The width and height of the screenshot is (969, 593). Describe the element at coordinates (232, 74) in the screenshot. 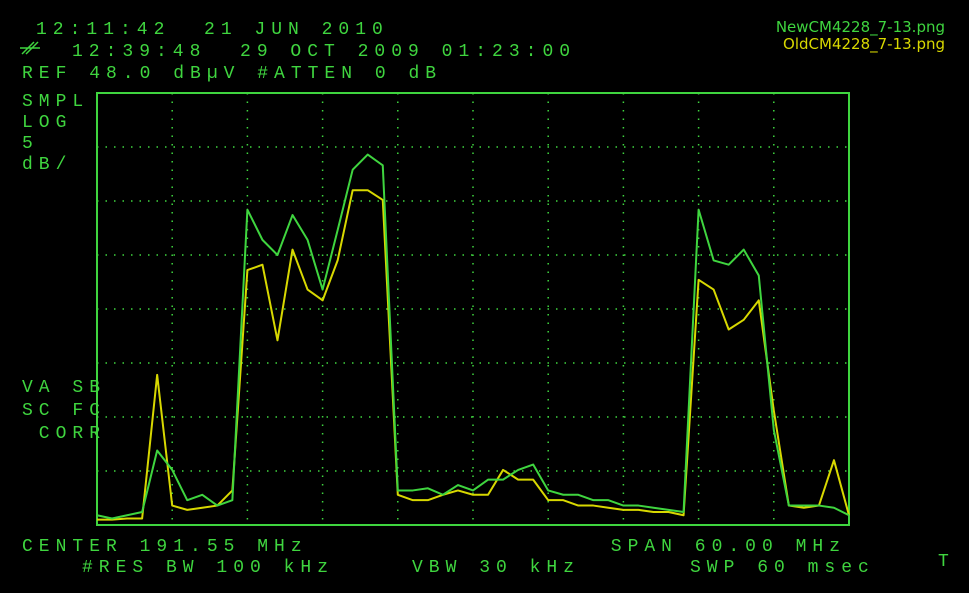

I see `reference: REF 48.0 dBµV #ATTEN 0 dB` at that location.